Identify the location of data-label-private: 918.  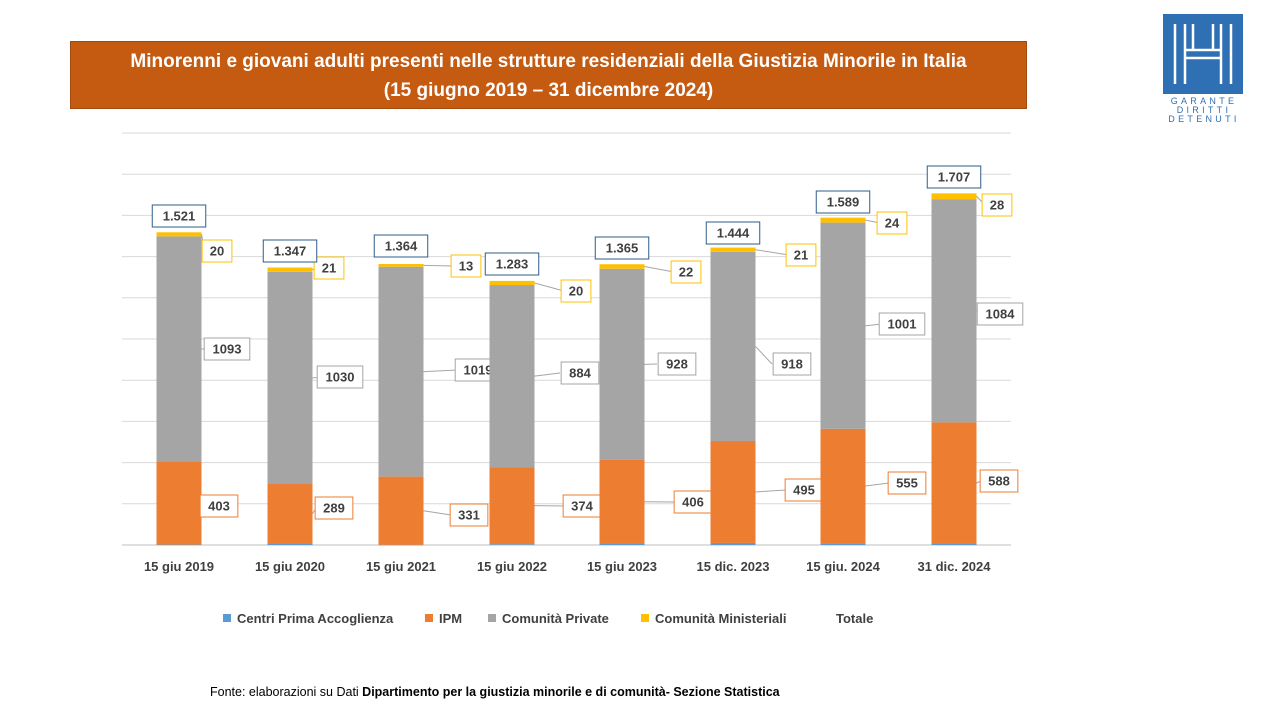
(792, 364).